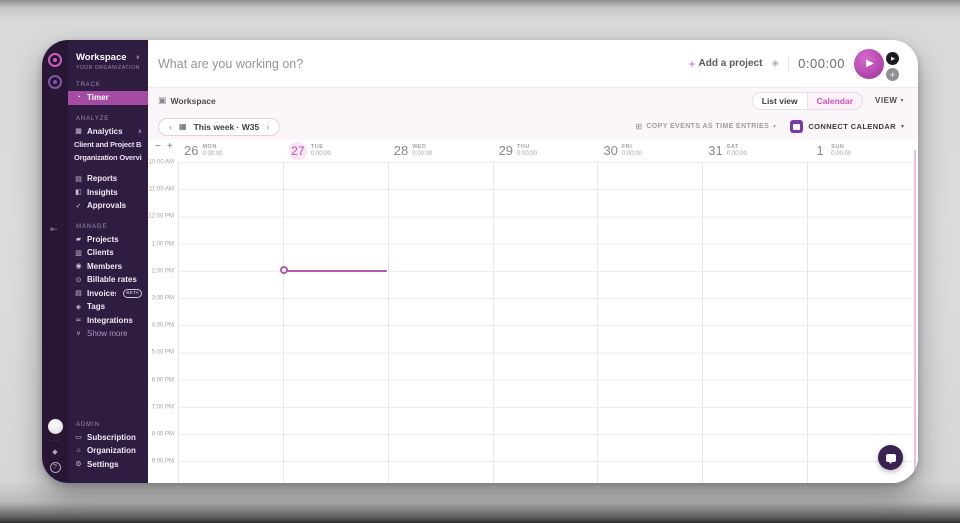 The width and height of the screenshot is (960, 523). Describe the element at coordinates (335, 151) in the screenshot. I see `day-header-tue: 27 TUE 0:00:00` at that location.